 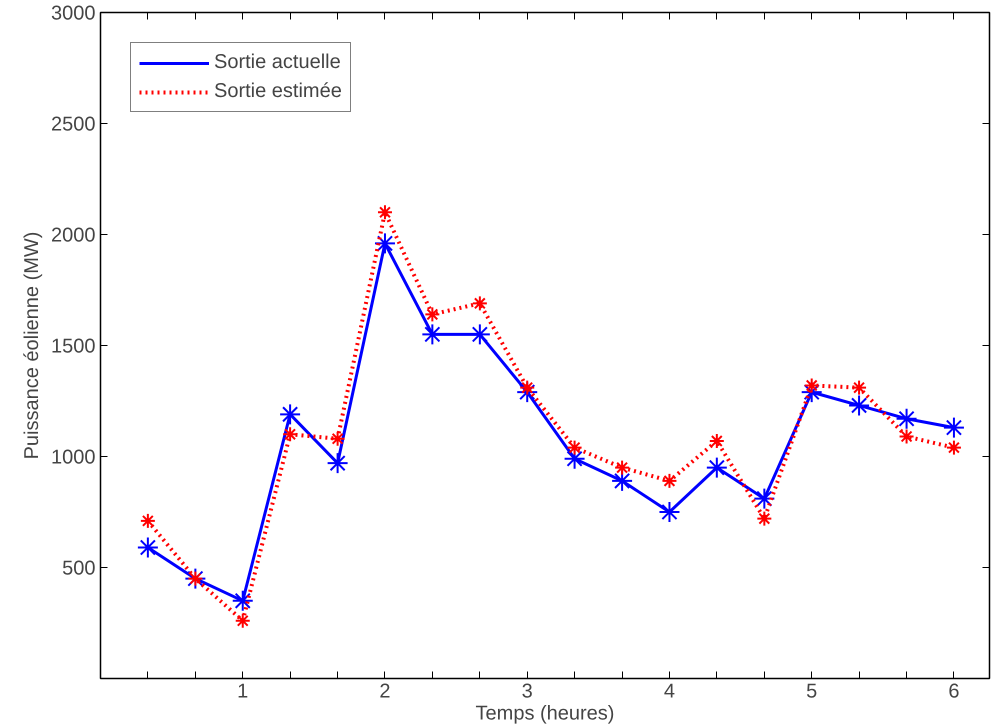 What do you see at coordinates (73, 457) in the screenshot?
I see `y-tick-label: 1000` at bounding box center [73, 457].